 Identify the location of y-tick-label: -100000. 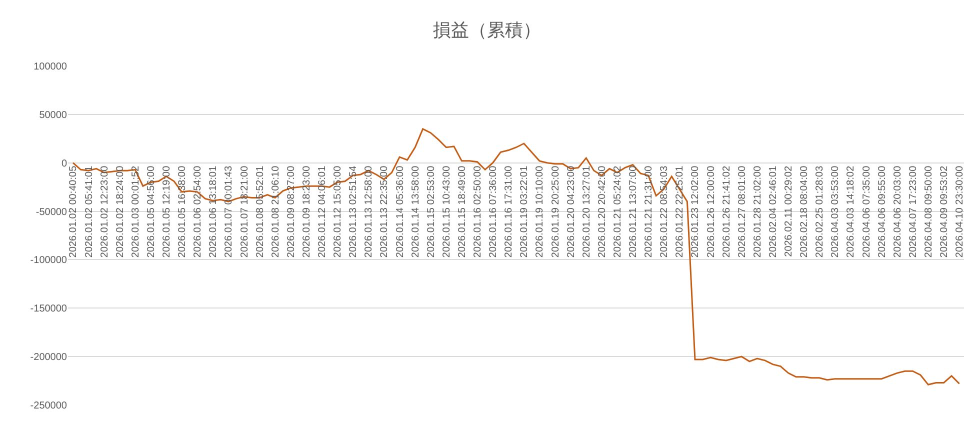
(49, 260).